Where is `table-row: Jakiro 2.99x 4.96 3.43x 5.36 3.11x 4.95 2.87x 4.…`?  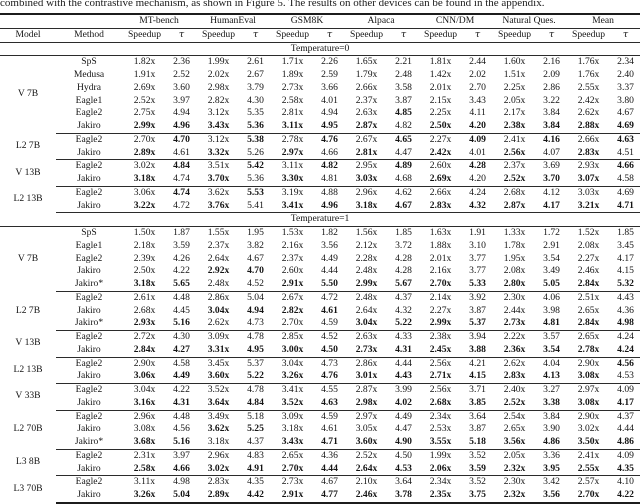
table-row: Jakiro 2.99x 4.96 3.43x 5.36 3.11x 4.95 2.87x 4.… is located at coordinates (320, 127).